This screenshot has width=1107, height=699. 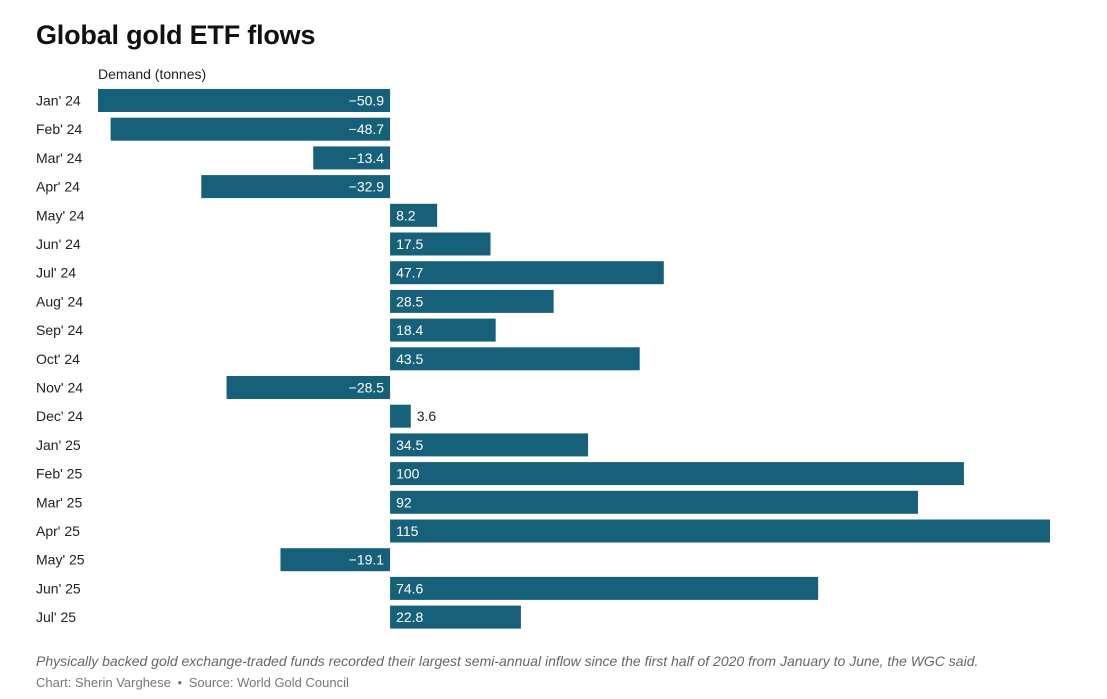 I want to click on data-label: 22.8, so click(x=409, y=617).